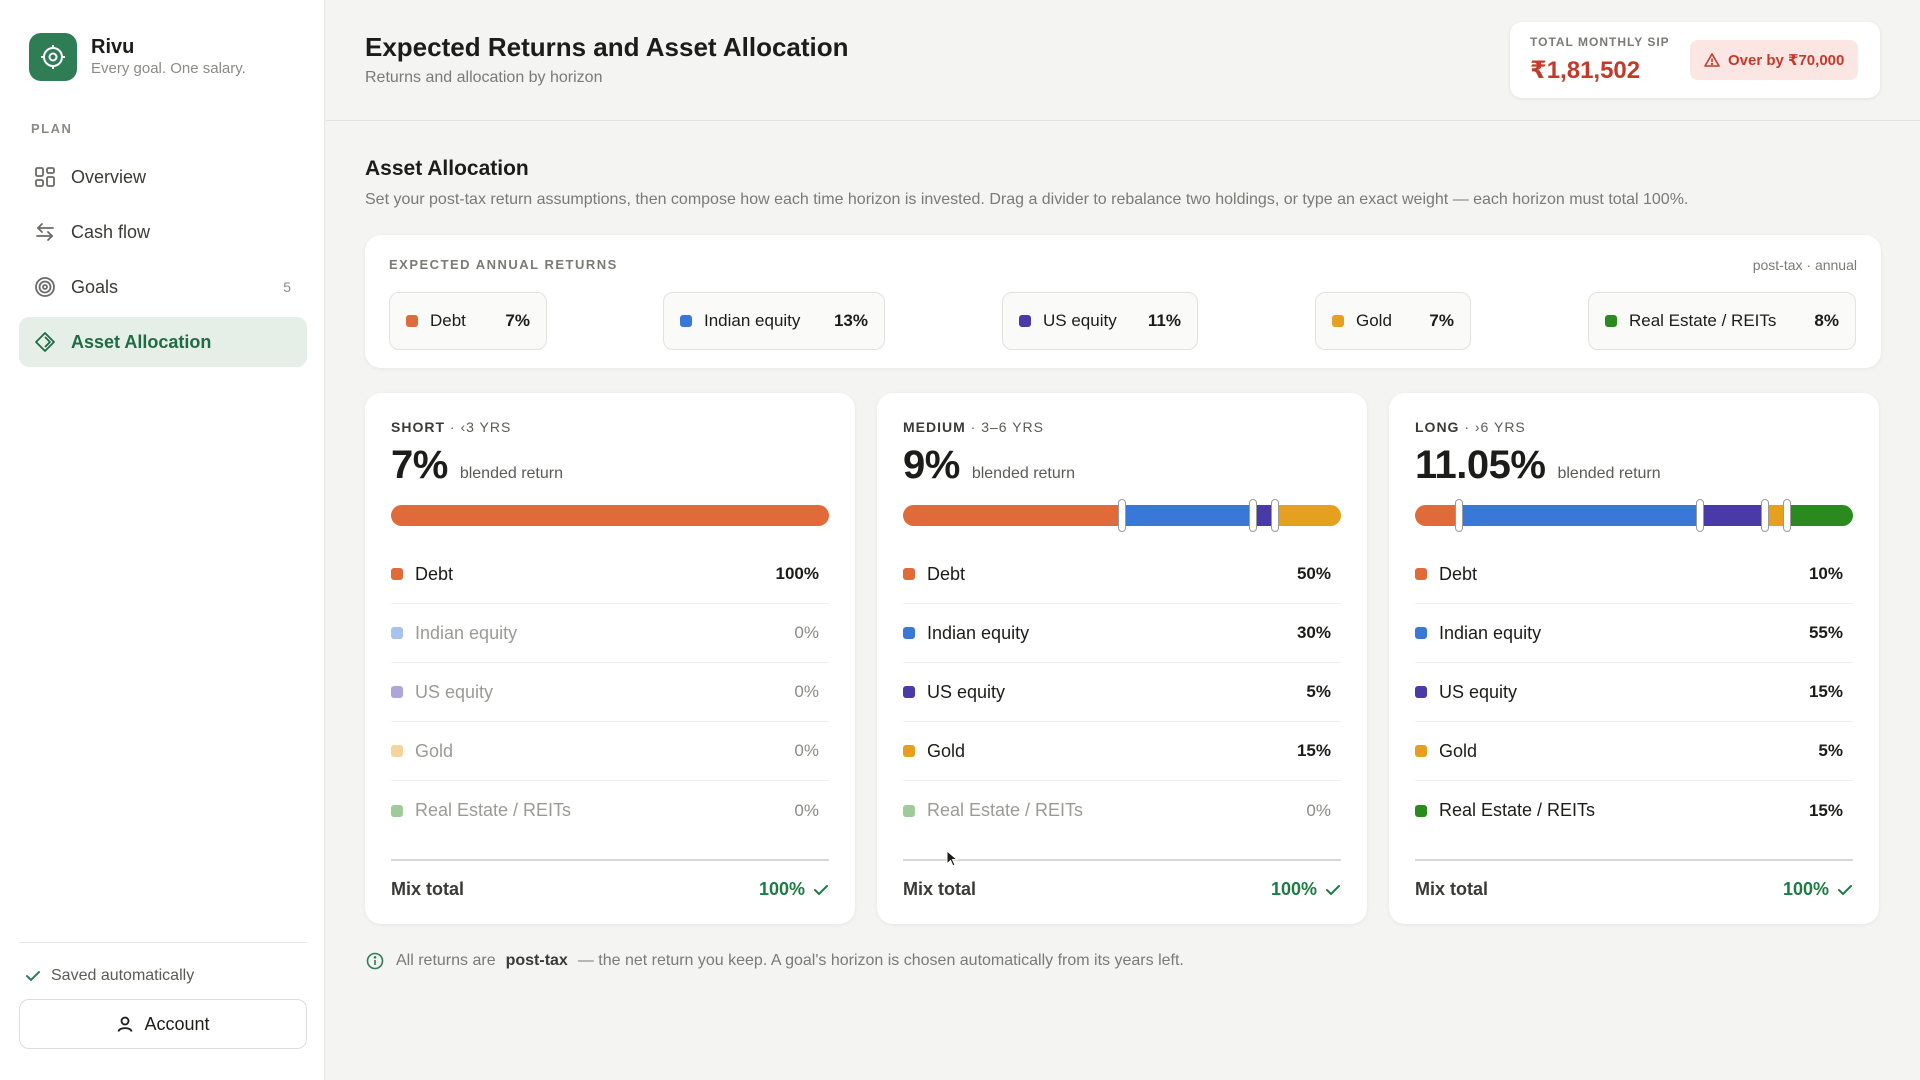 This screenshot has width=1920, height=1080. I want to click on target-icon, so click(45, 287).